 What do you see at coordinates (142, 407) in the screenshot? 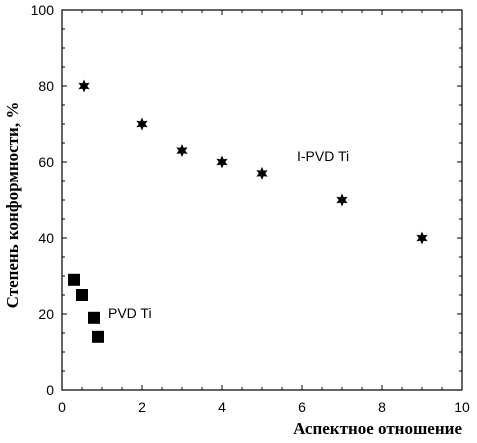
I see `x-tick-label: 2` at bounding box center [142, 407].